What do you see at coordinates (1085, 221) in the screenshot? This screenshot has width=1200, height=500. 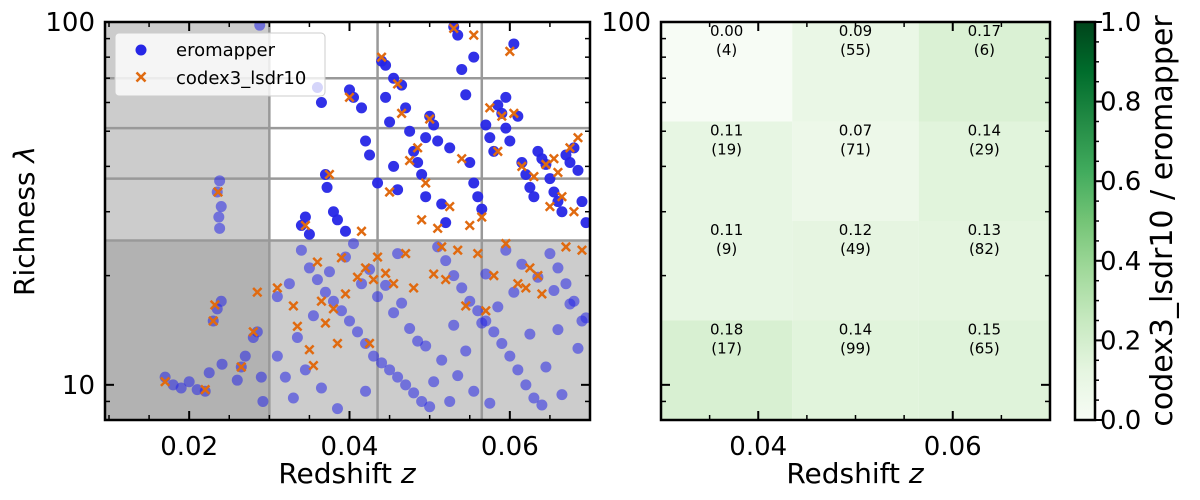 I see `colorbar-frame` at bounding box center [1085, 221].